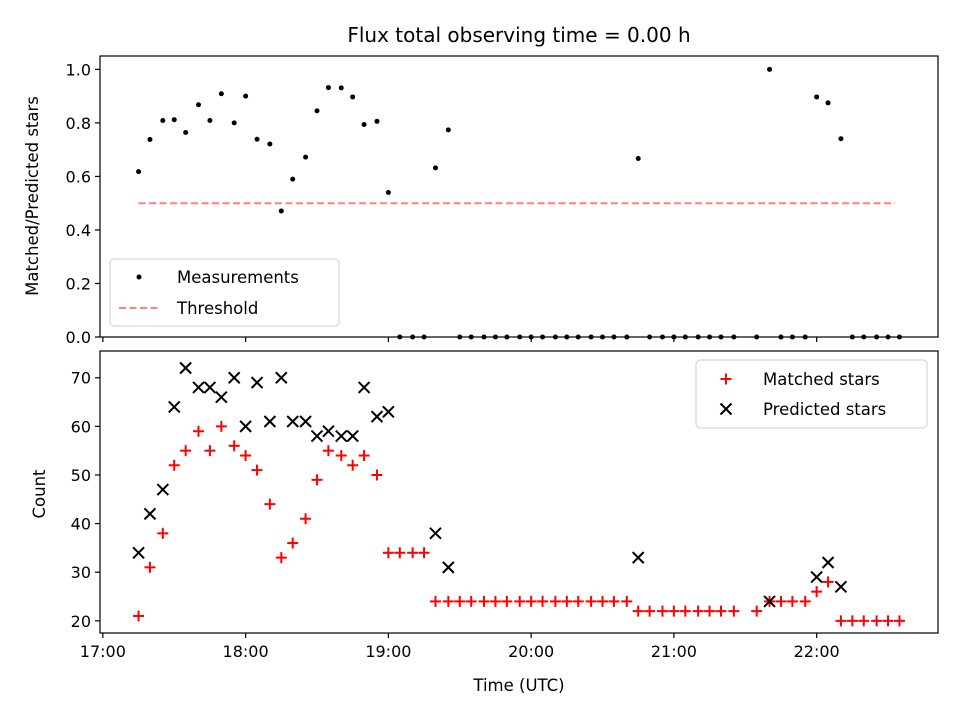 This screenshot has height=720, width=960. I want to click on x-tick-label: 17:00, so click(103, 651).